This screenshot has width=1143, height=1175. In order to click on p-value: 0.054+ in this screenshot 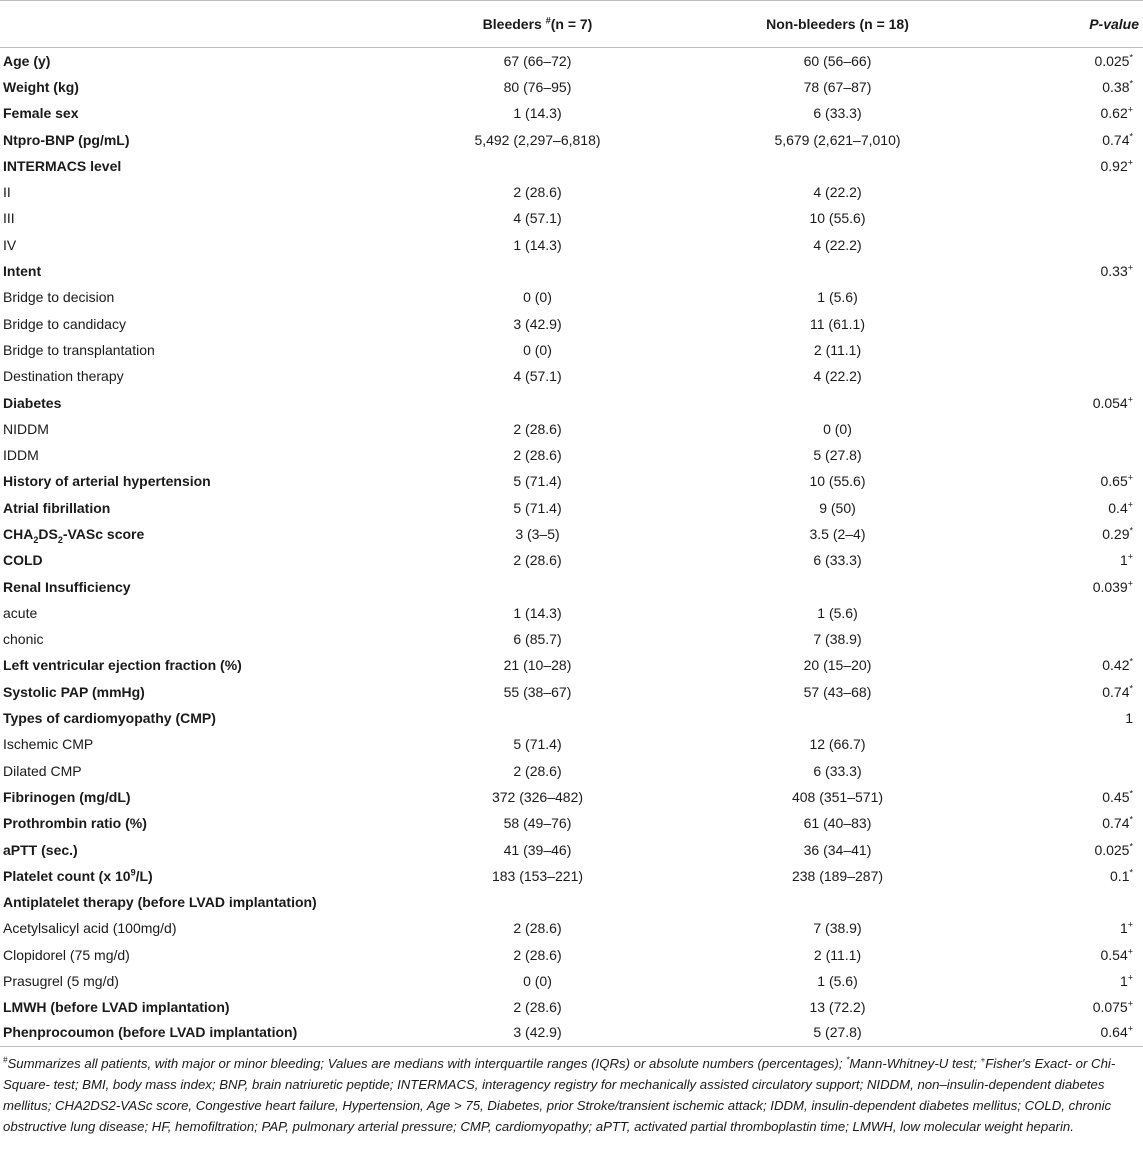, I will do `click(1071, 402)`.